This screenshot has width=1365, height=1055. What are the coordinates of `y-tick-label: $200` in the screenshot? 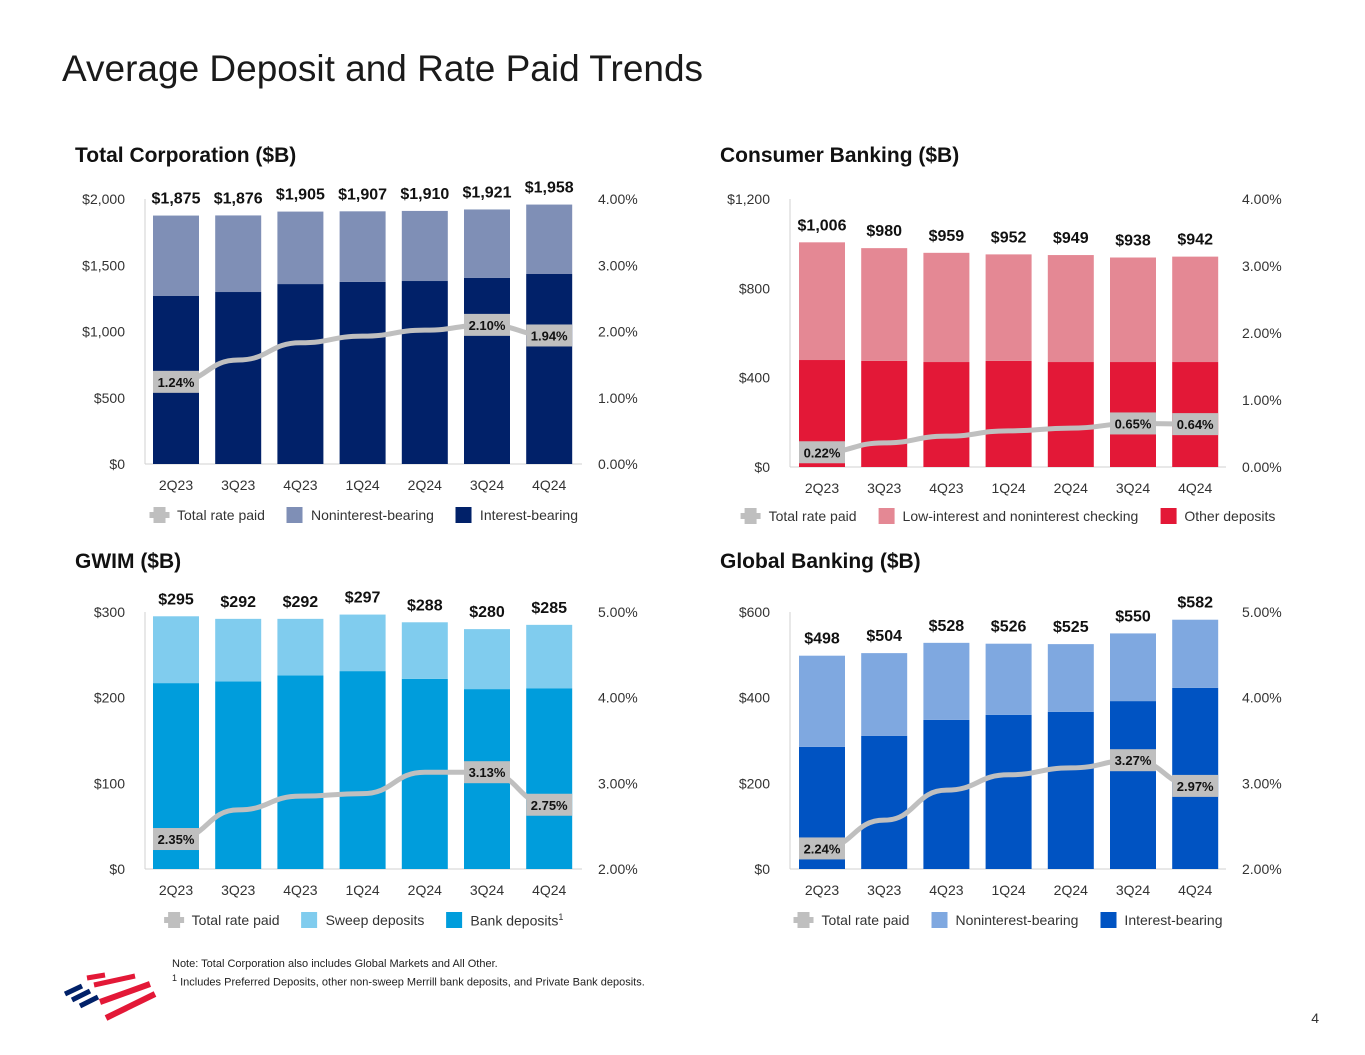 It's located at (109, 698).